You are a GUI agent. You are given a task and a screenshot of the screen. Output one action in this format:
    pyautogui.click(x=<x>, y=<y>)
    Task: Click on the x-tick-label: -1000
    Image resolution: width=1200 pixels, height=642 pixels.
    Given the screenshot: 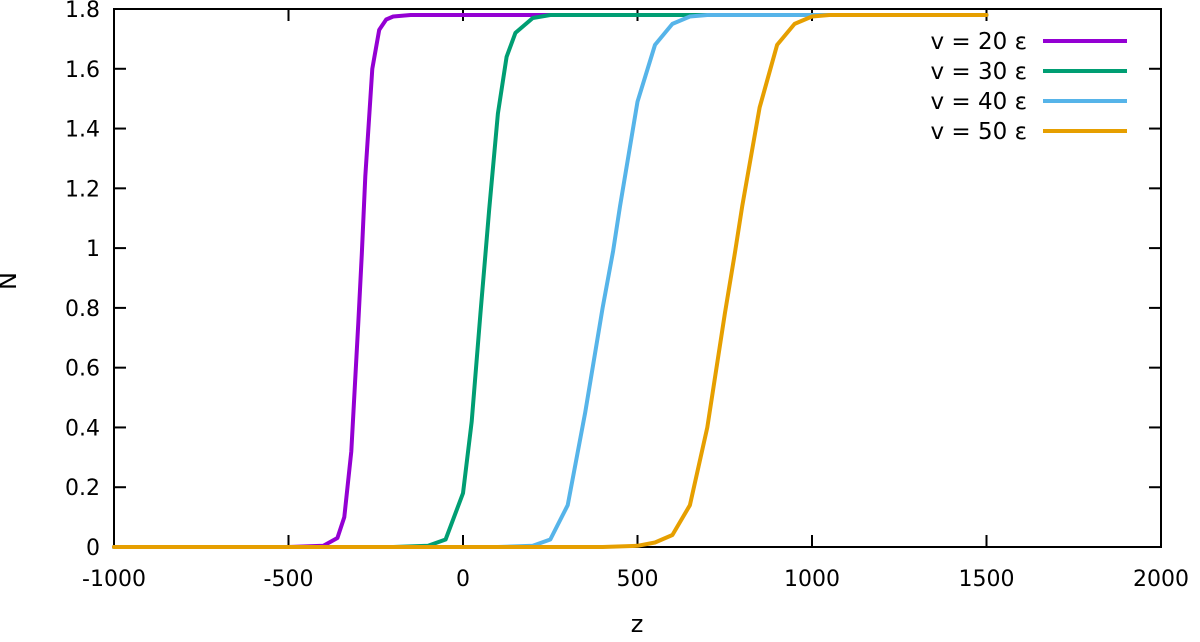 What is the action you would take?
    pyautogui.click(x=114, y=579)
    